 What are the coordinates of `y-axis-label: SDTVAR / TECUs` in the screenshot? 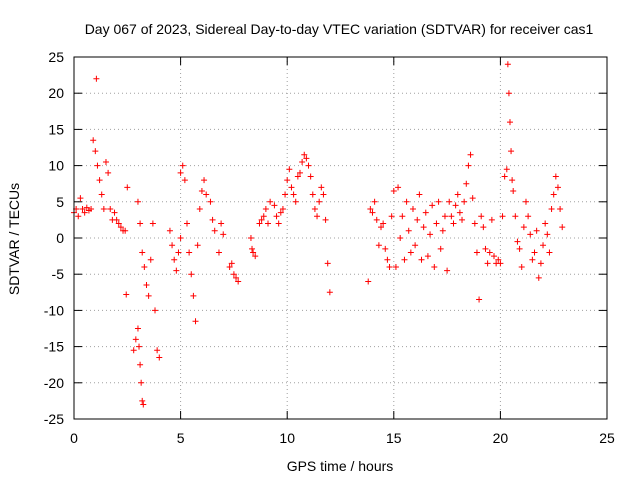 It's located at (14, 239).